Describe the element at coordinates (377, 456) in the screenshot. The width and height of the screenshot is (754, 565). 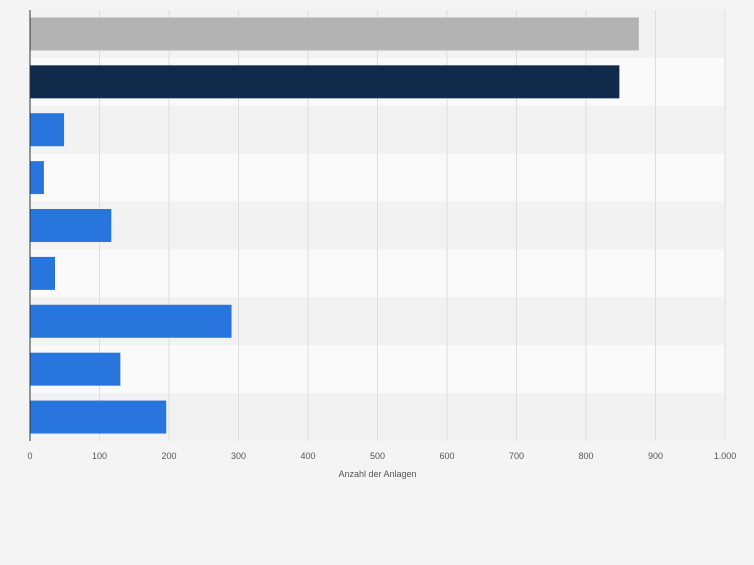
I see `x-tick-label: 500` at that location.